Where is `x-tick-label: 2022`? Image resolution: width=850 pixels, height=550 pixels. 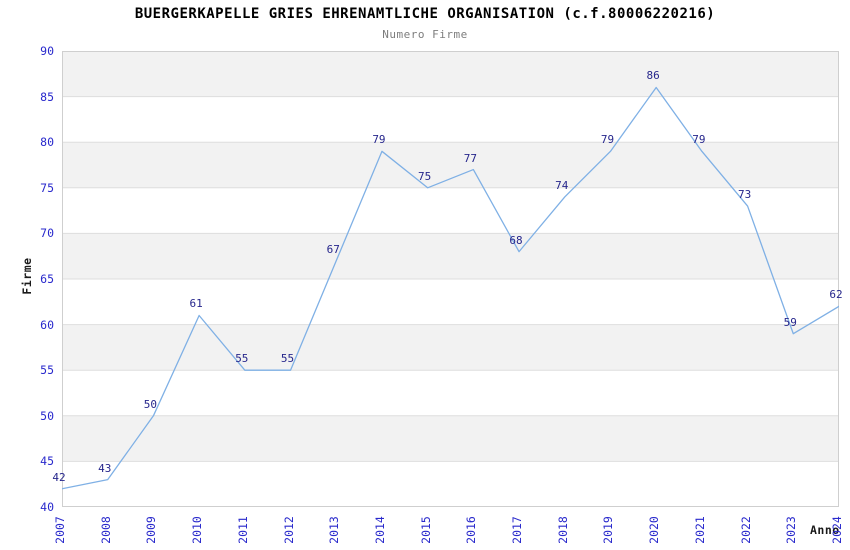 x-tick-label: 2022 is located at coordinates (745, 530).